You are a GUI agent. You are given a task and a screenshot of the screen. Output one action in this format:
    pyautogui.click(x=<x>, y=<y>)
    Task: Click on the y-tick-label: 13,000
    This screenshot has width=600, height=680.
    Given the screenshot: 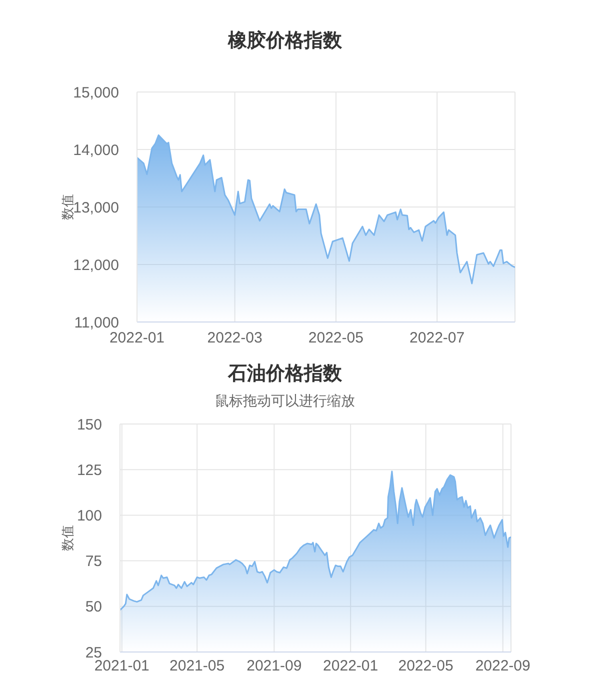 What is the action you would take?
    pyautogui.click(x=96, y=207)
    